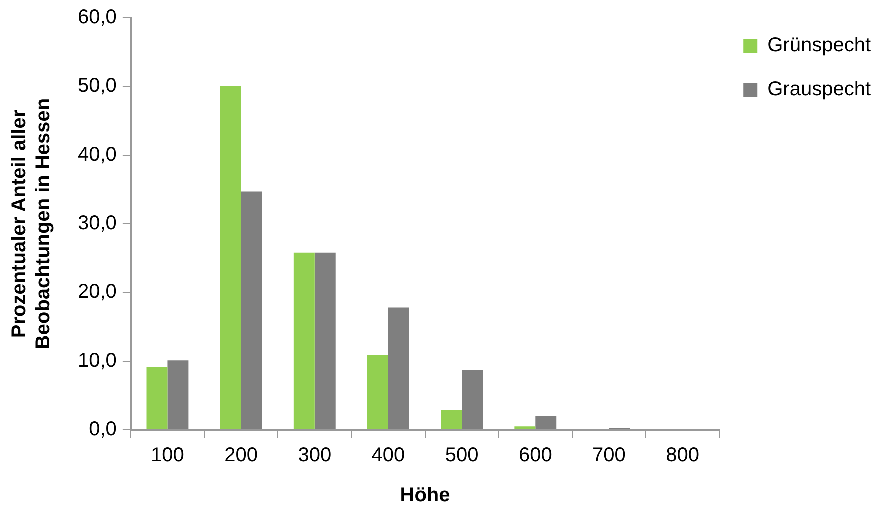 The width and height of the screenshot is (893, 516). I want to click on legend-label: Grünspecht, so click(820, 45).